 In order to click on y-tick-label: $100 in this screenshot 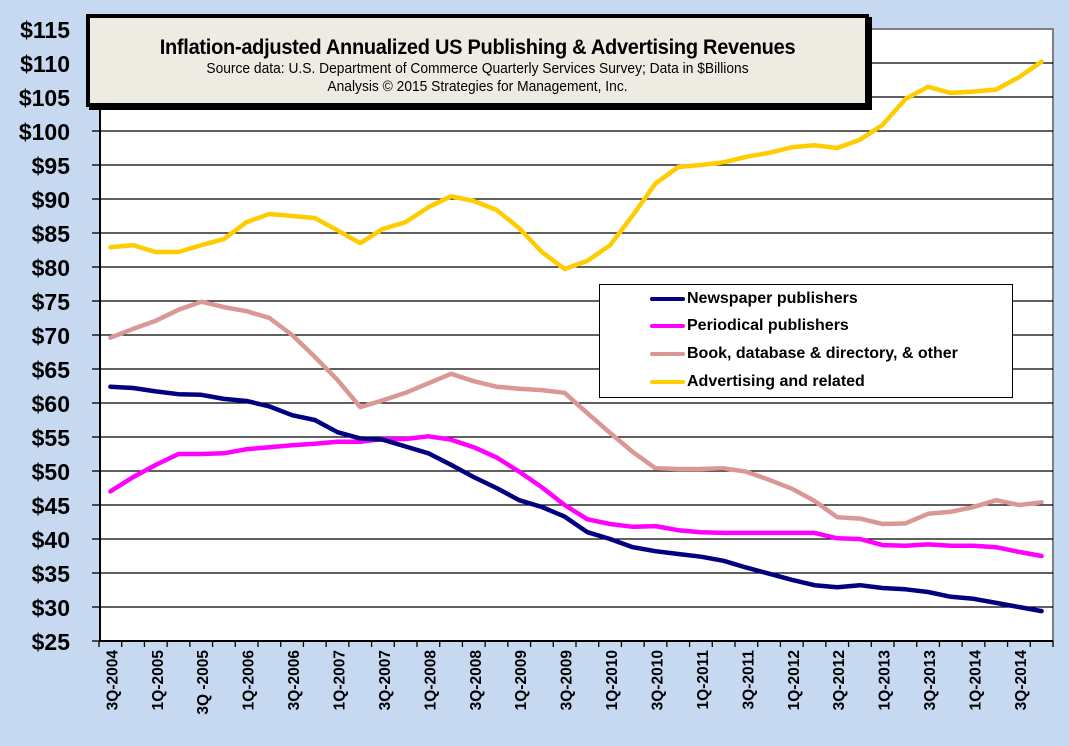, I will do `click(44, 132)`.